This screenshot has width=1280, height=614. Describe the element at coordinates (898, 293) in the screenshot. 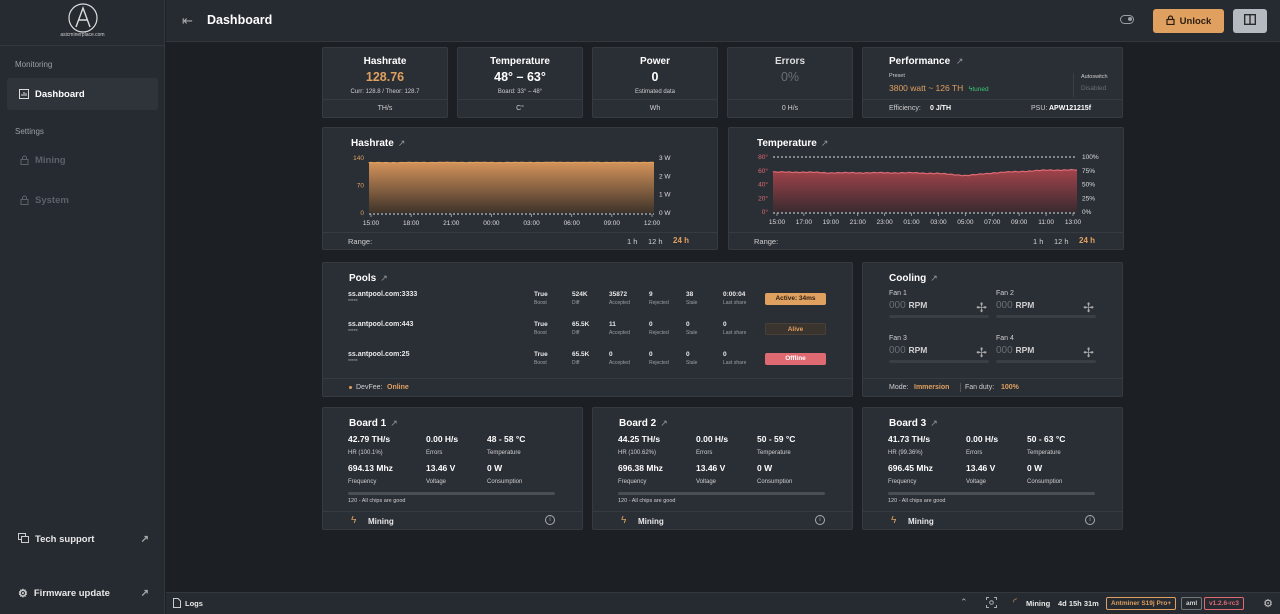

I see `fan-label: Fan 1` at that location.